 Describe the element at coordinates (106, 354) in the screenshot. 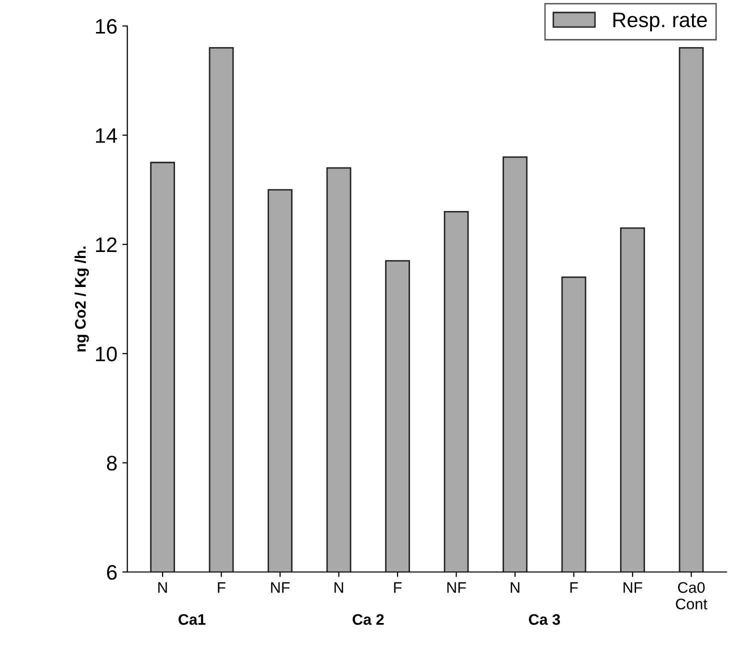

I see `y-tick-label: 10` at that location.